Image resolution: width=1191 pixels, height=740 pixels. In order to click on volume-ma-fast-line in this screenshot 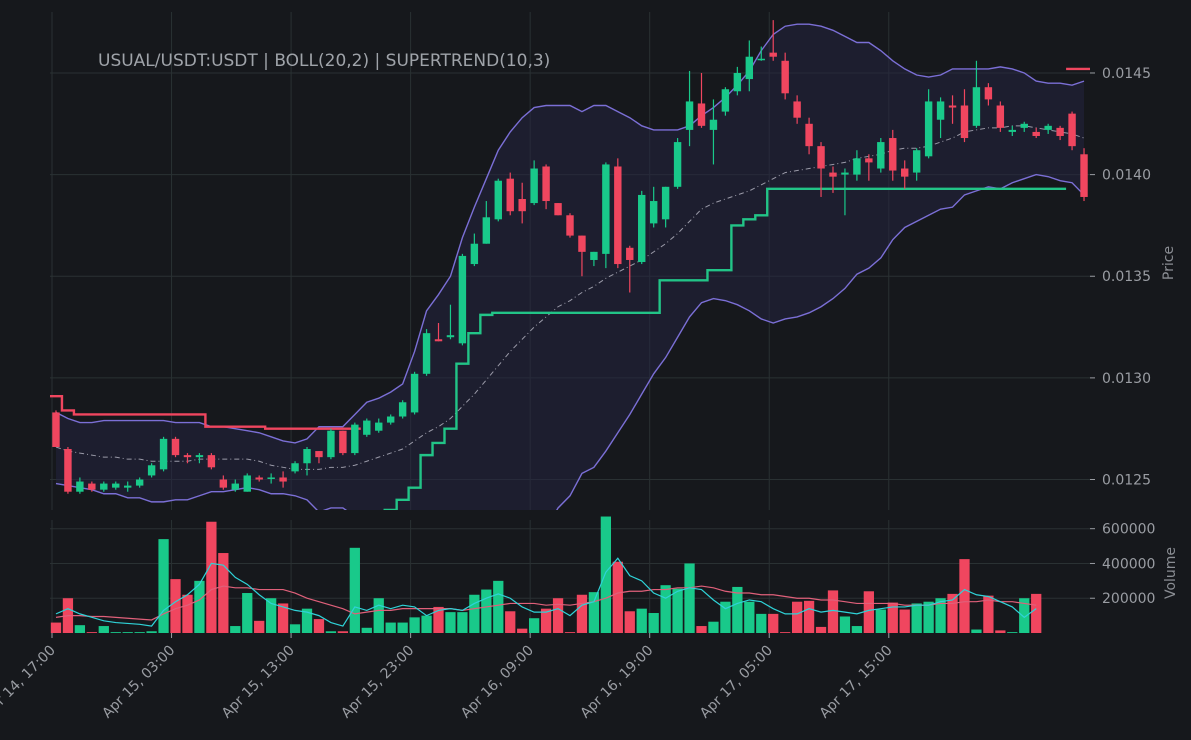, I will do `click(546, 592)`.